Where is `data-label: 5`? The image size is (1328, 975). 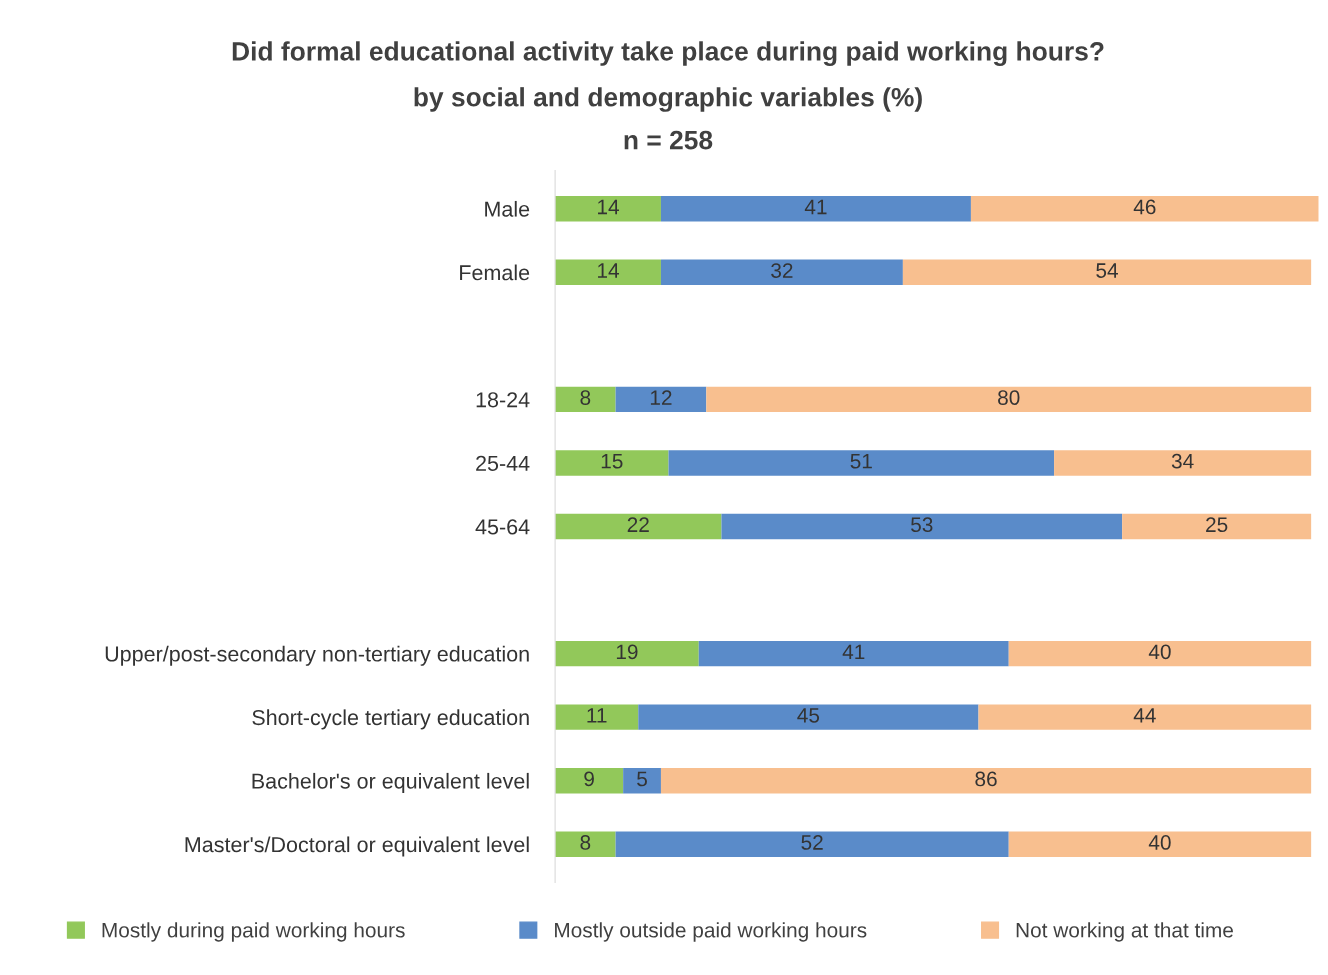
data-label: 5 is located at coordinates (642, 779).